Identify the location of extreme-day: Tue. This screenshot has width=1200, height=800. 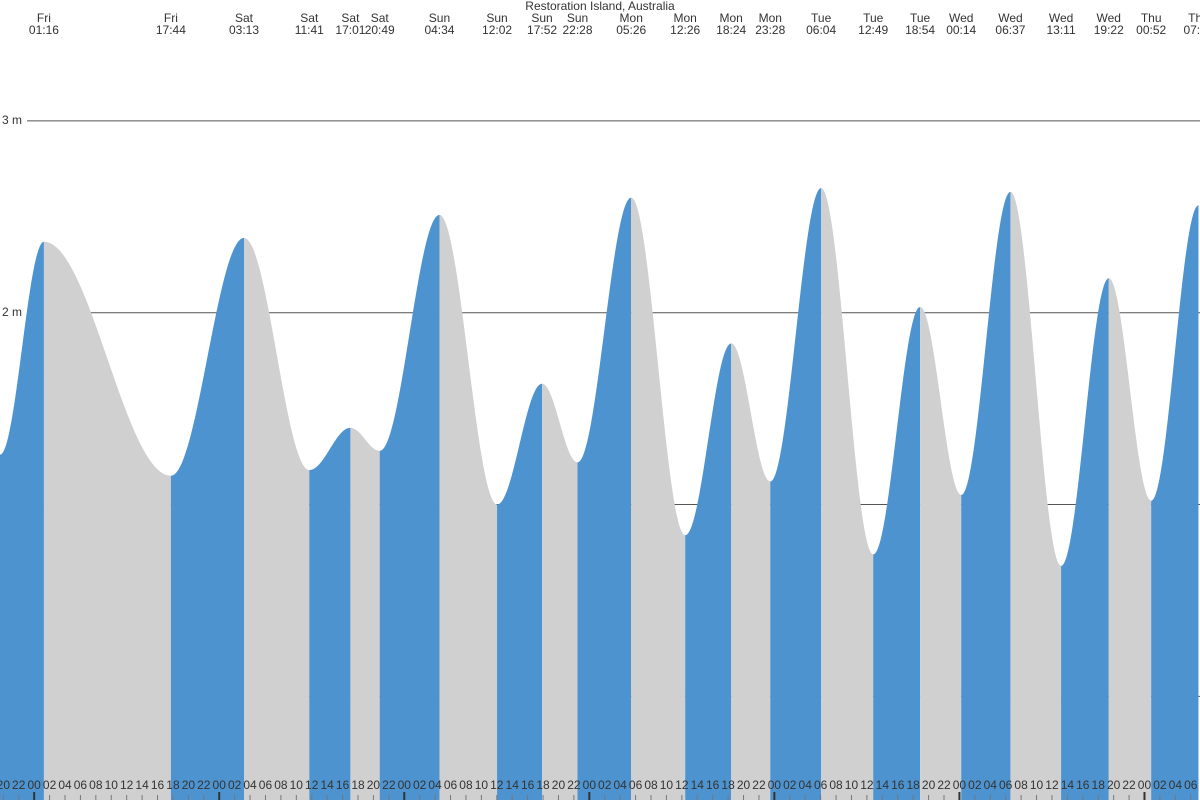
(821, 18).